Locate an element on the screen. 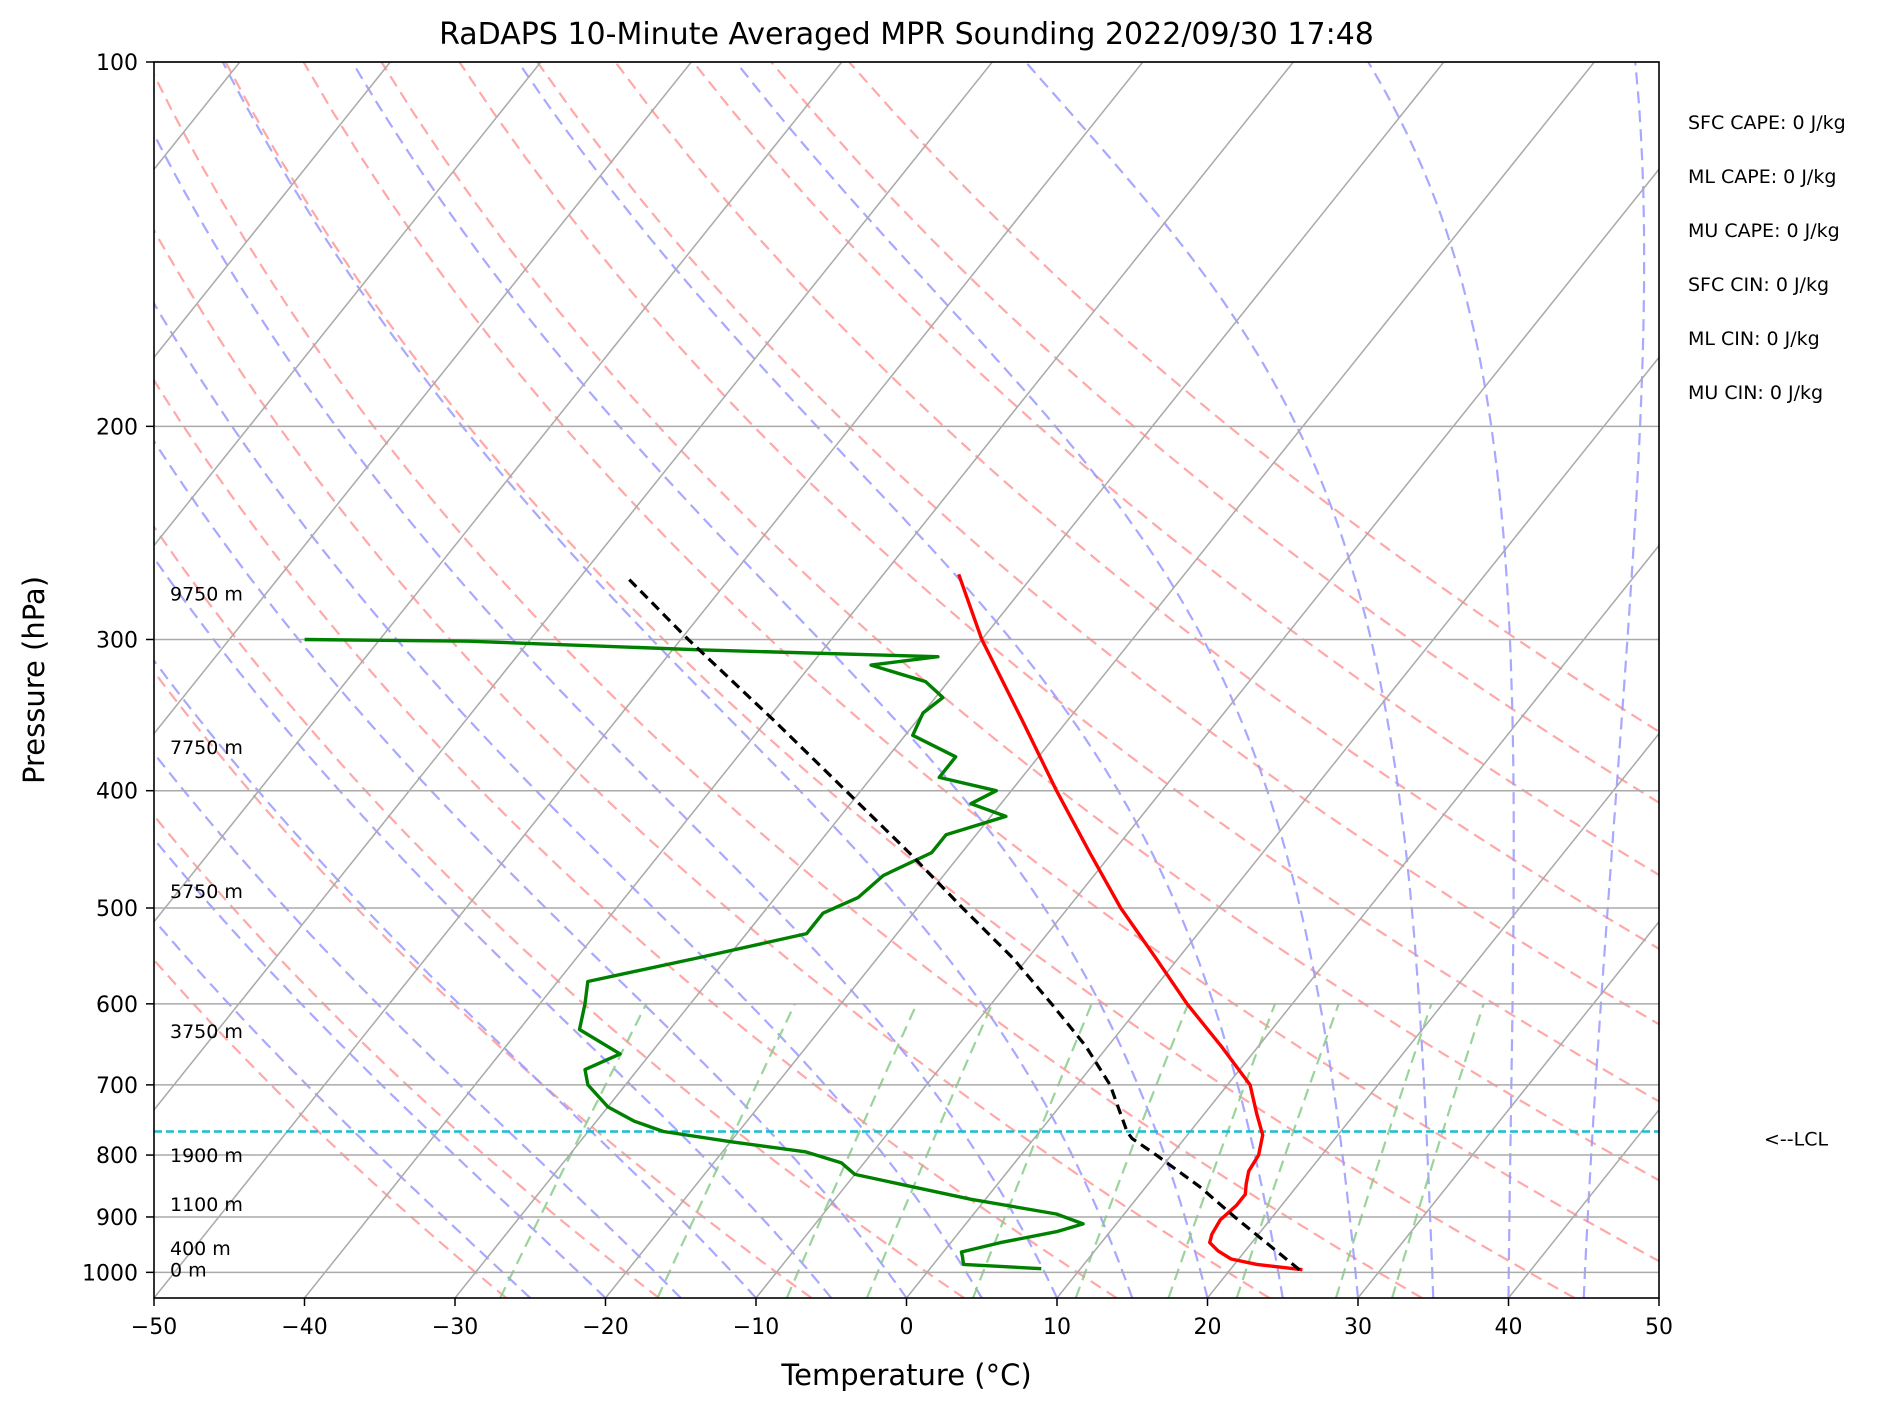 The height and width of the screenshot is (1406, 1882). x-tick-label: −30 is located at coordinates (455, 1327).